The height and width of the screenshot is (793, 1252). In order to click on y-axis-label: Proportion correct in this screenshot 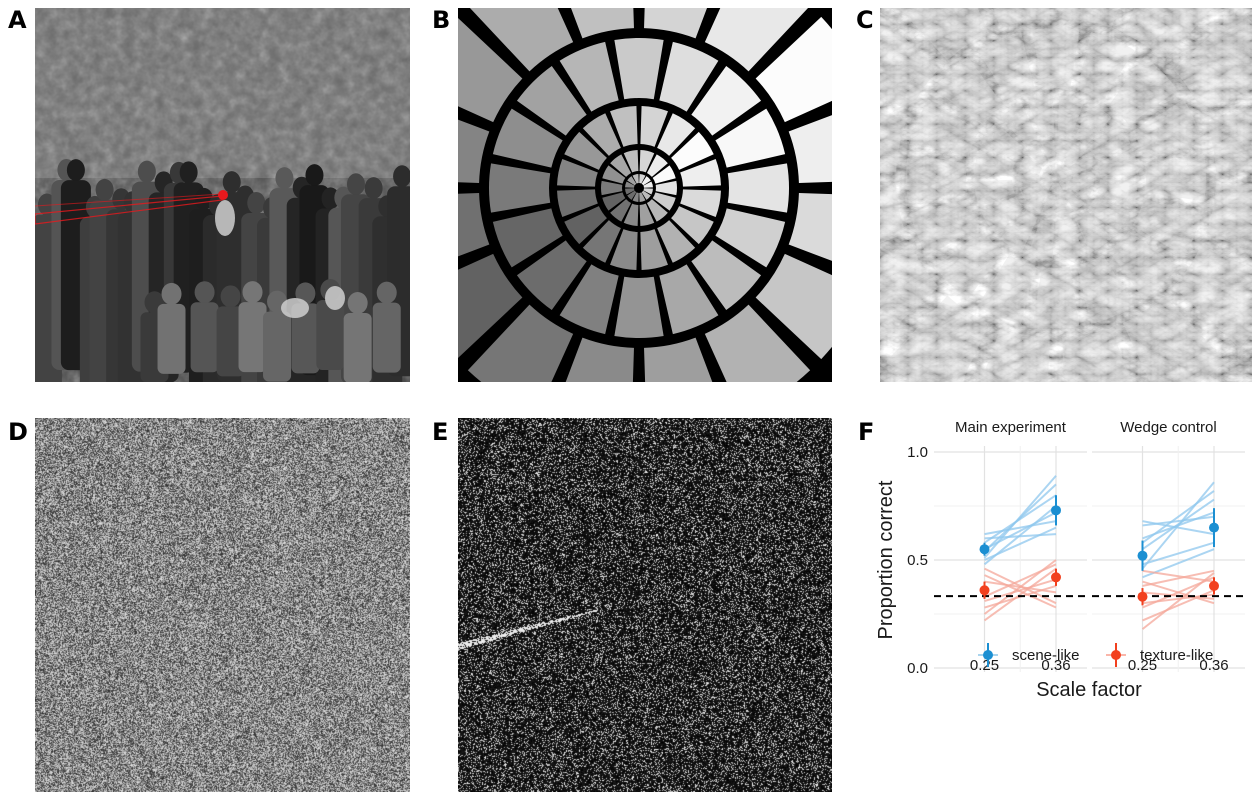, I will do `click(886, 559)`.